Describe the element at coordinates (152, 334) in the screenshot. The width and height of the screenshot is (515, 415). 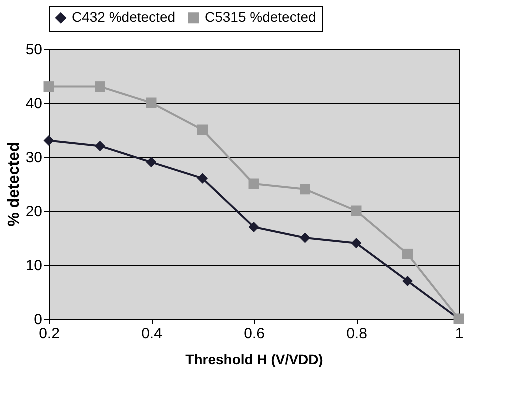
I see `x-tick-label: 0.4` at that location.